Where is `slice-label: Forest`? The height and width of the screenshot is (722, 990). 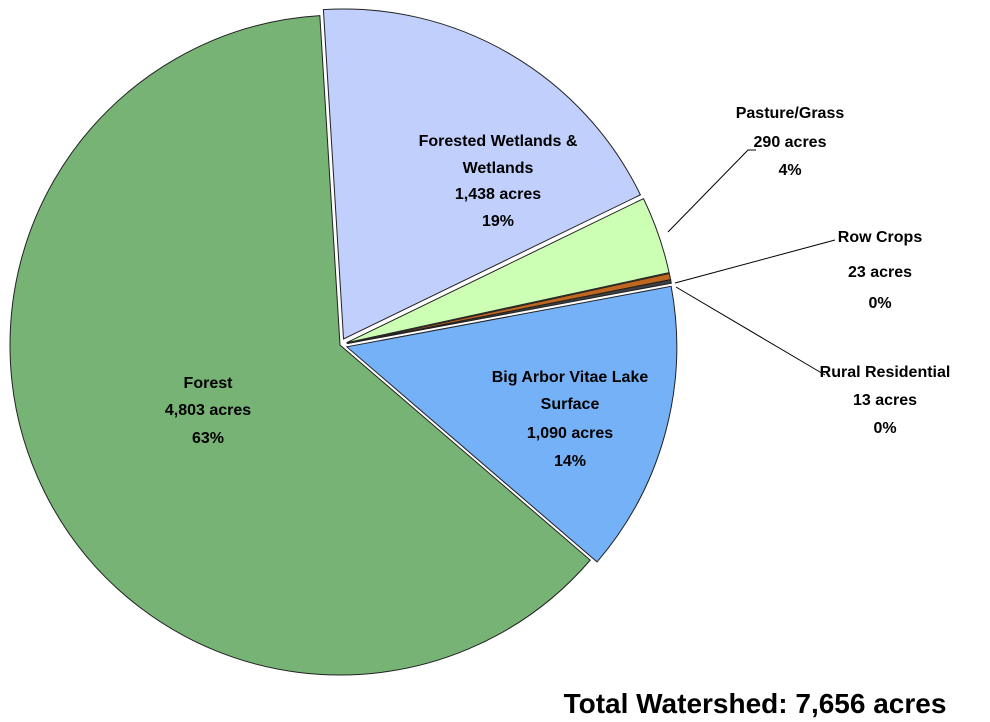
slice-label: Forest is located at coordinates (208, 383).